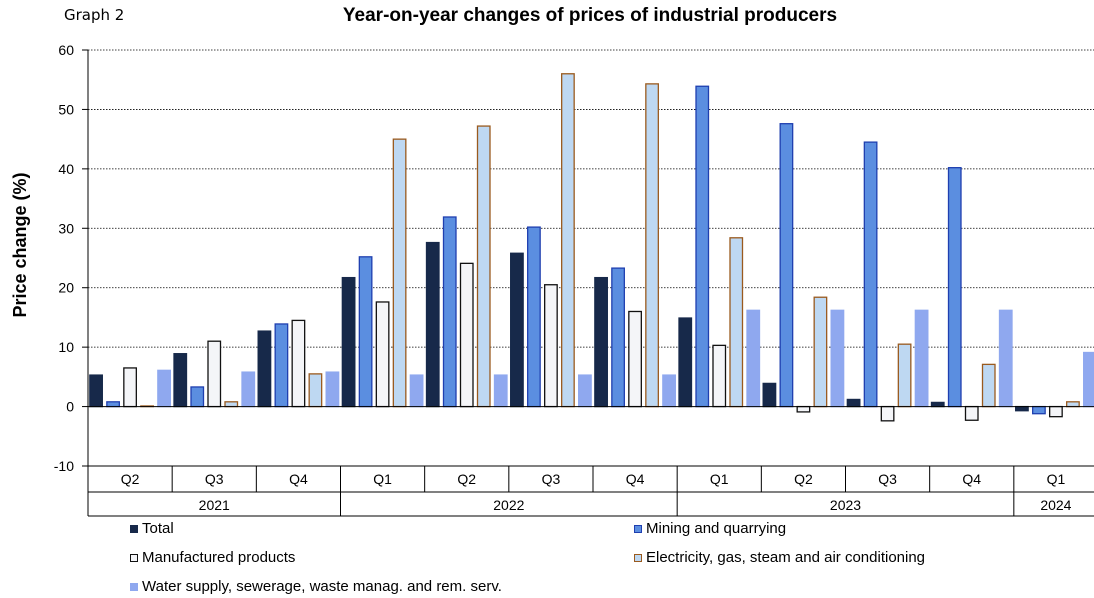  I want to click on y-tick-label: 50, so click(66, 109).